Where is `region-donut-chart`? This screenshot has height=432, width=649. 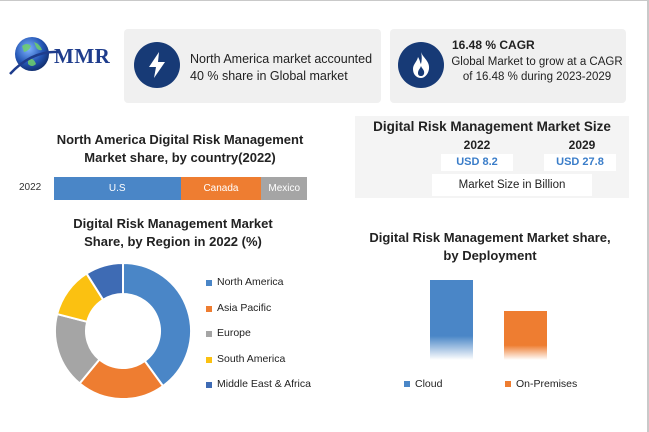
region-donut-chart is located at coordinates (123, 330).